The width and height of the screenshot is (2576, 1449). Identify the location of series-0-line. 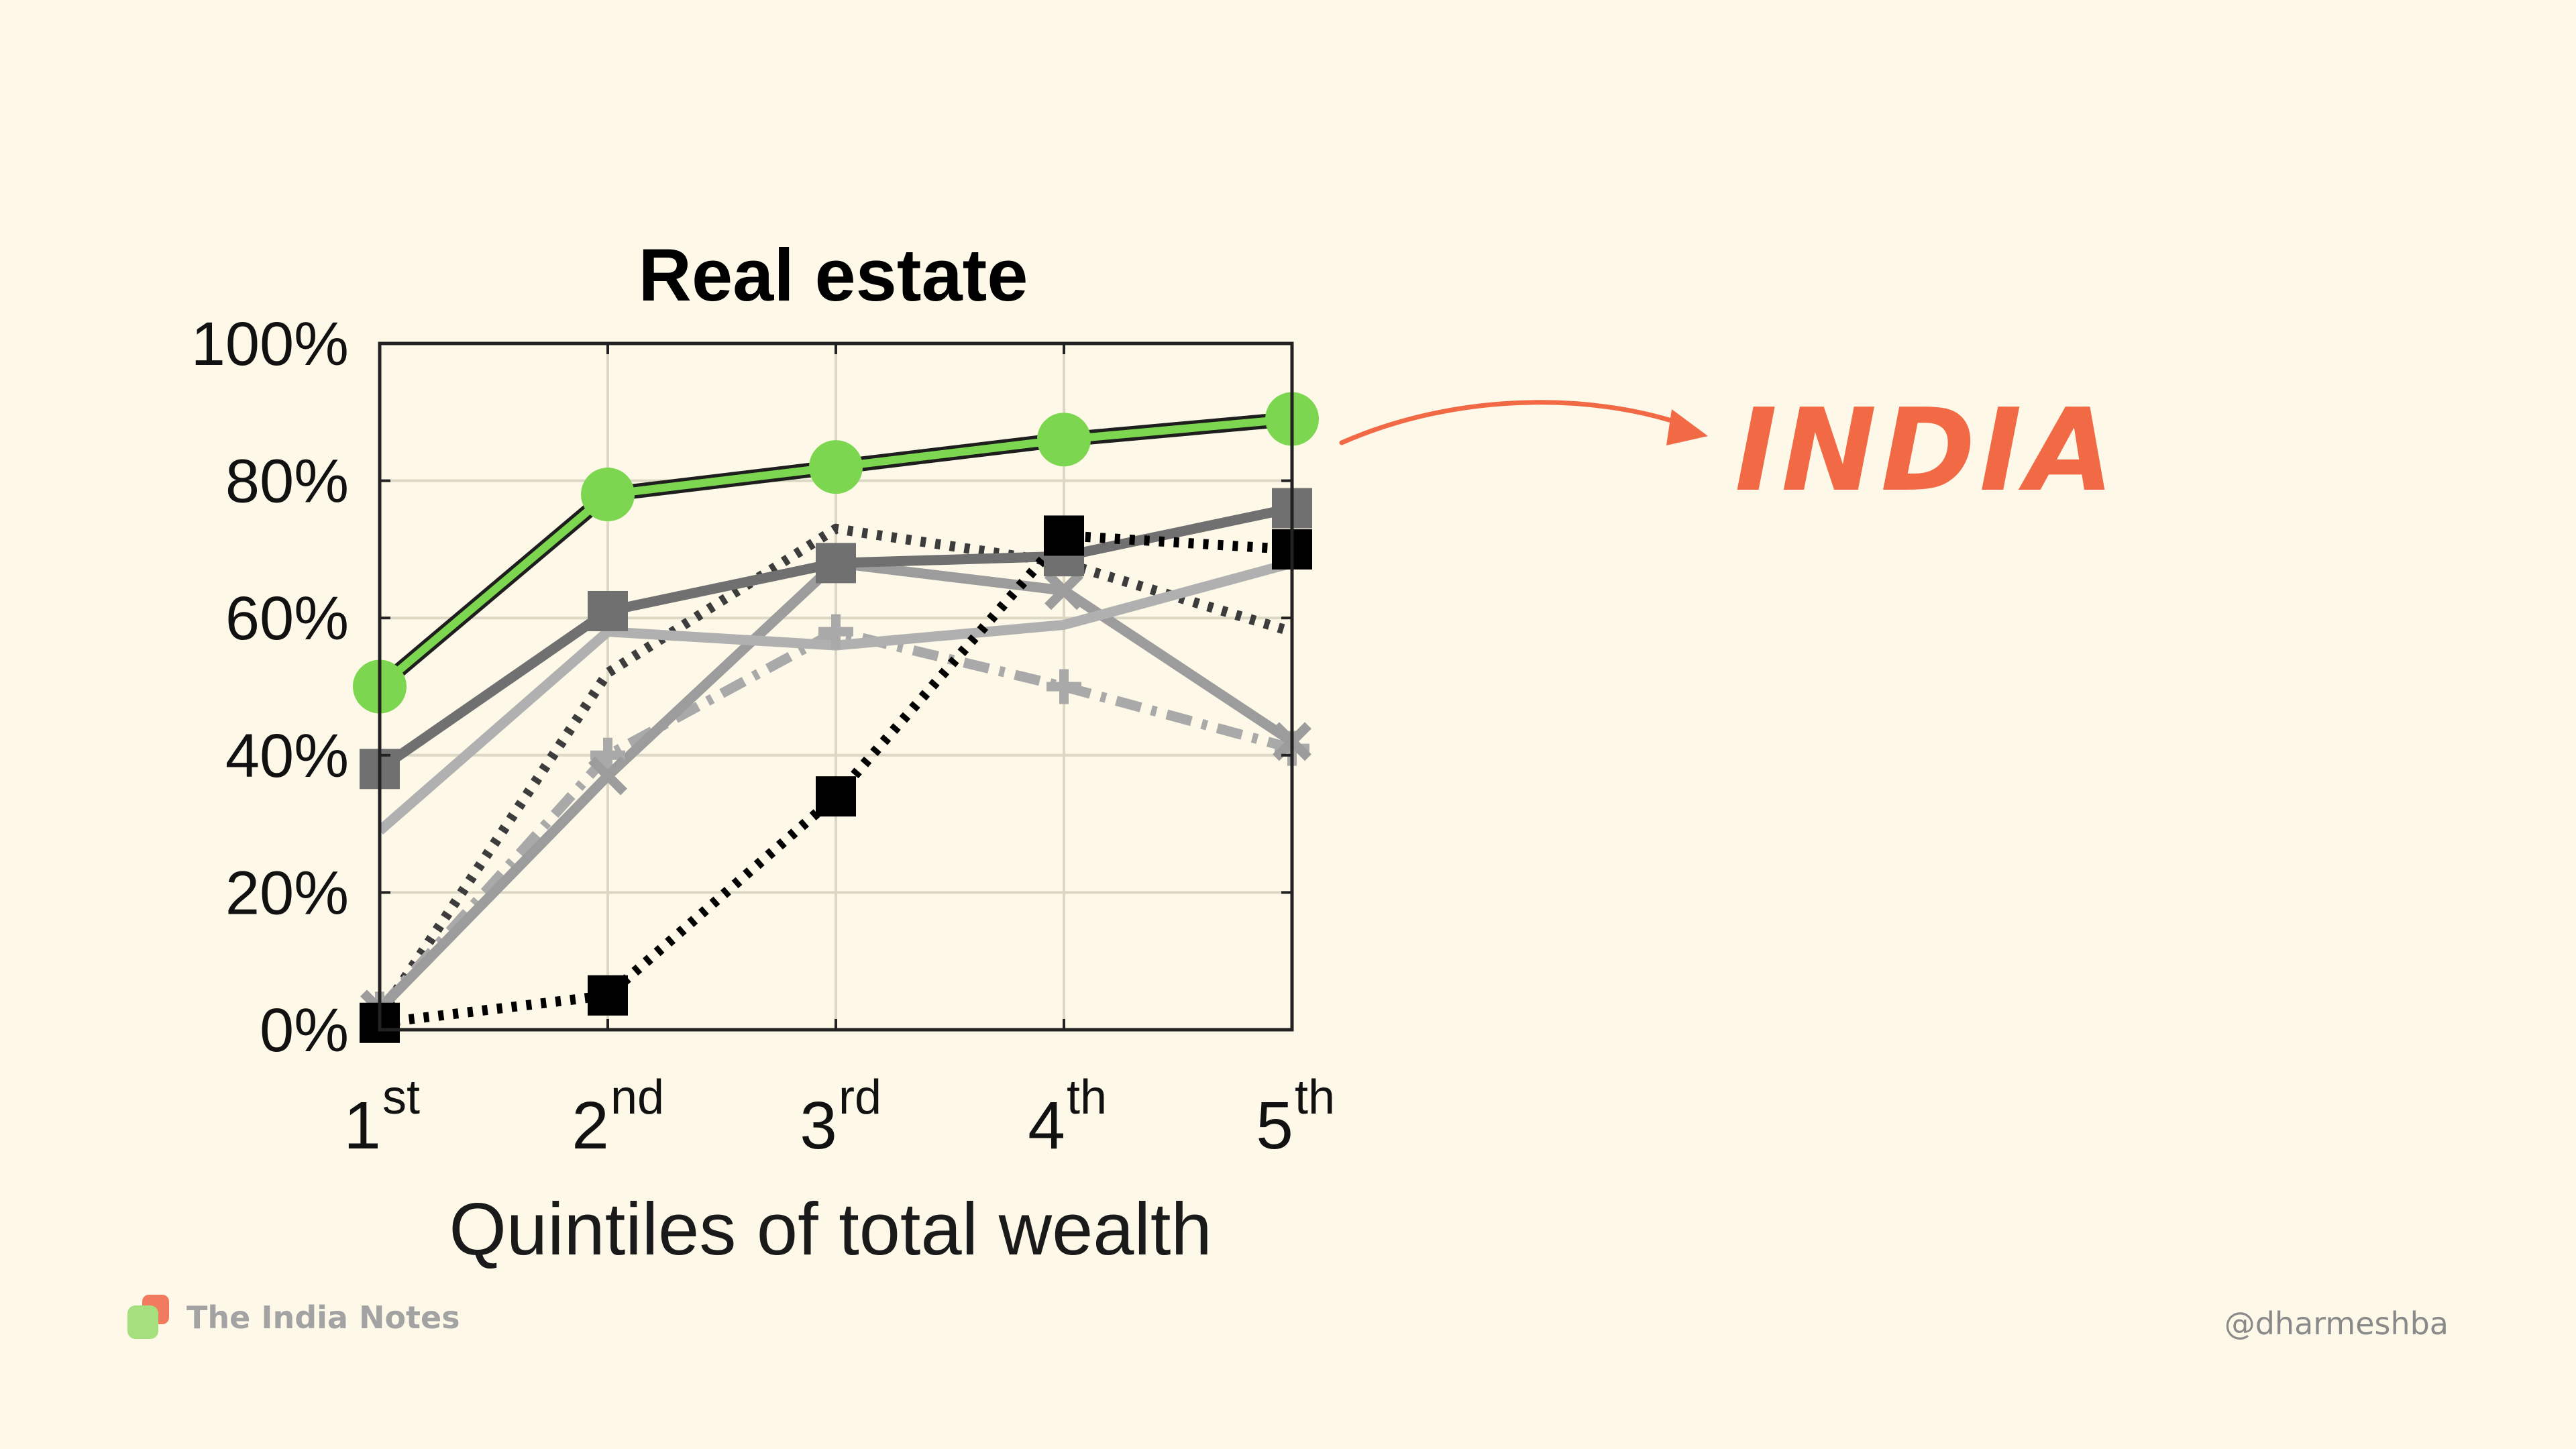
(836, 771).